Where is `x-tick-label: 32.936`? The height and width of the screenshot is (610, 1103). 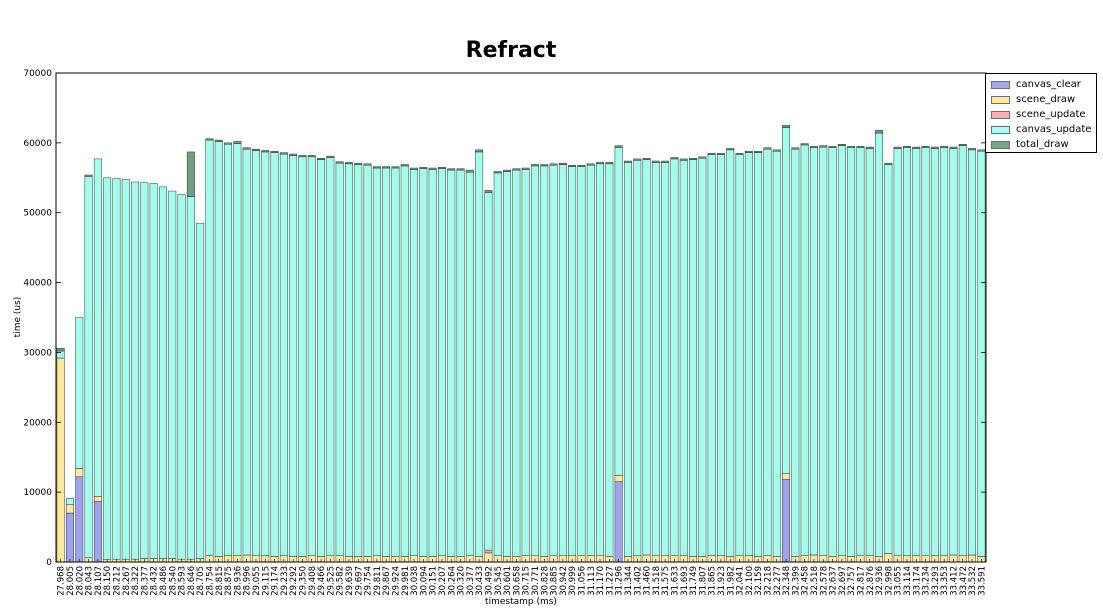 x-tick-label: 32.936 is located at coordinates (880, 581).